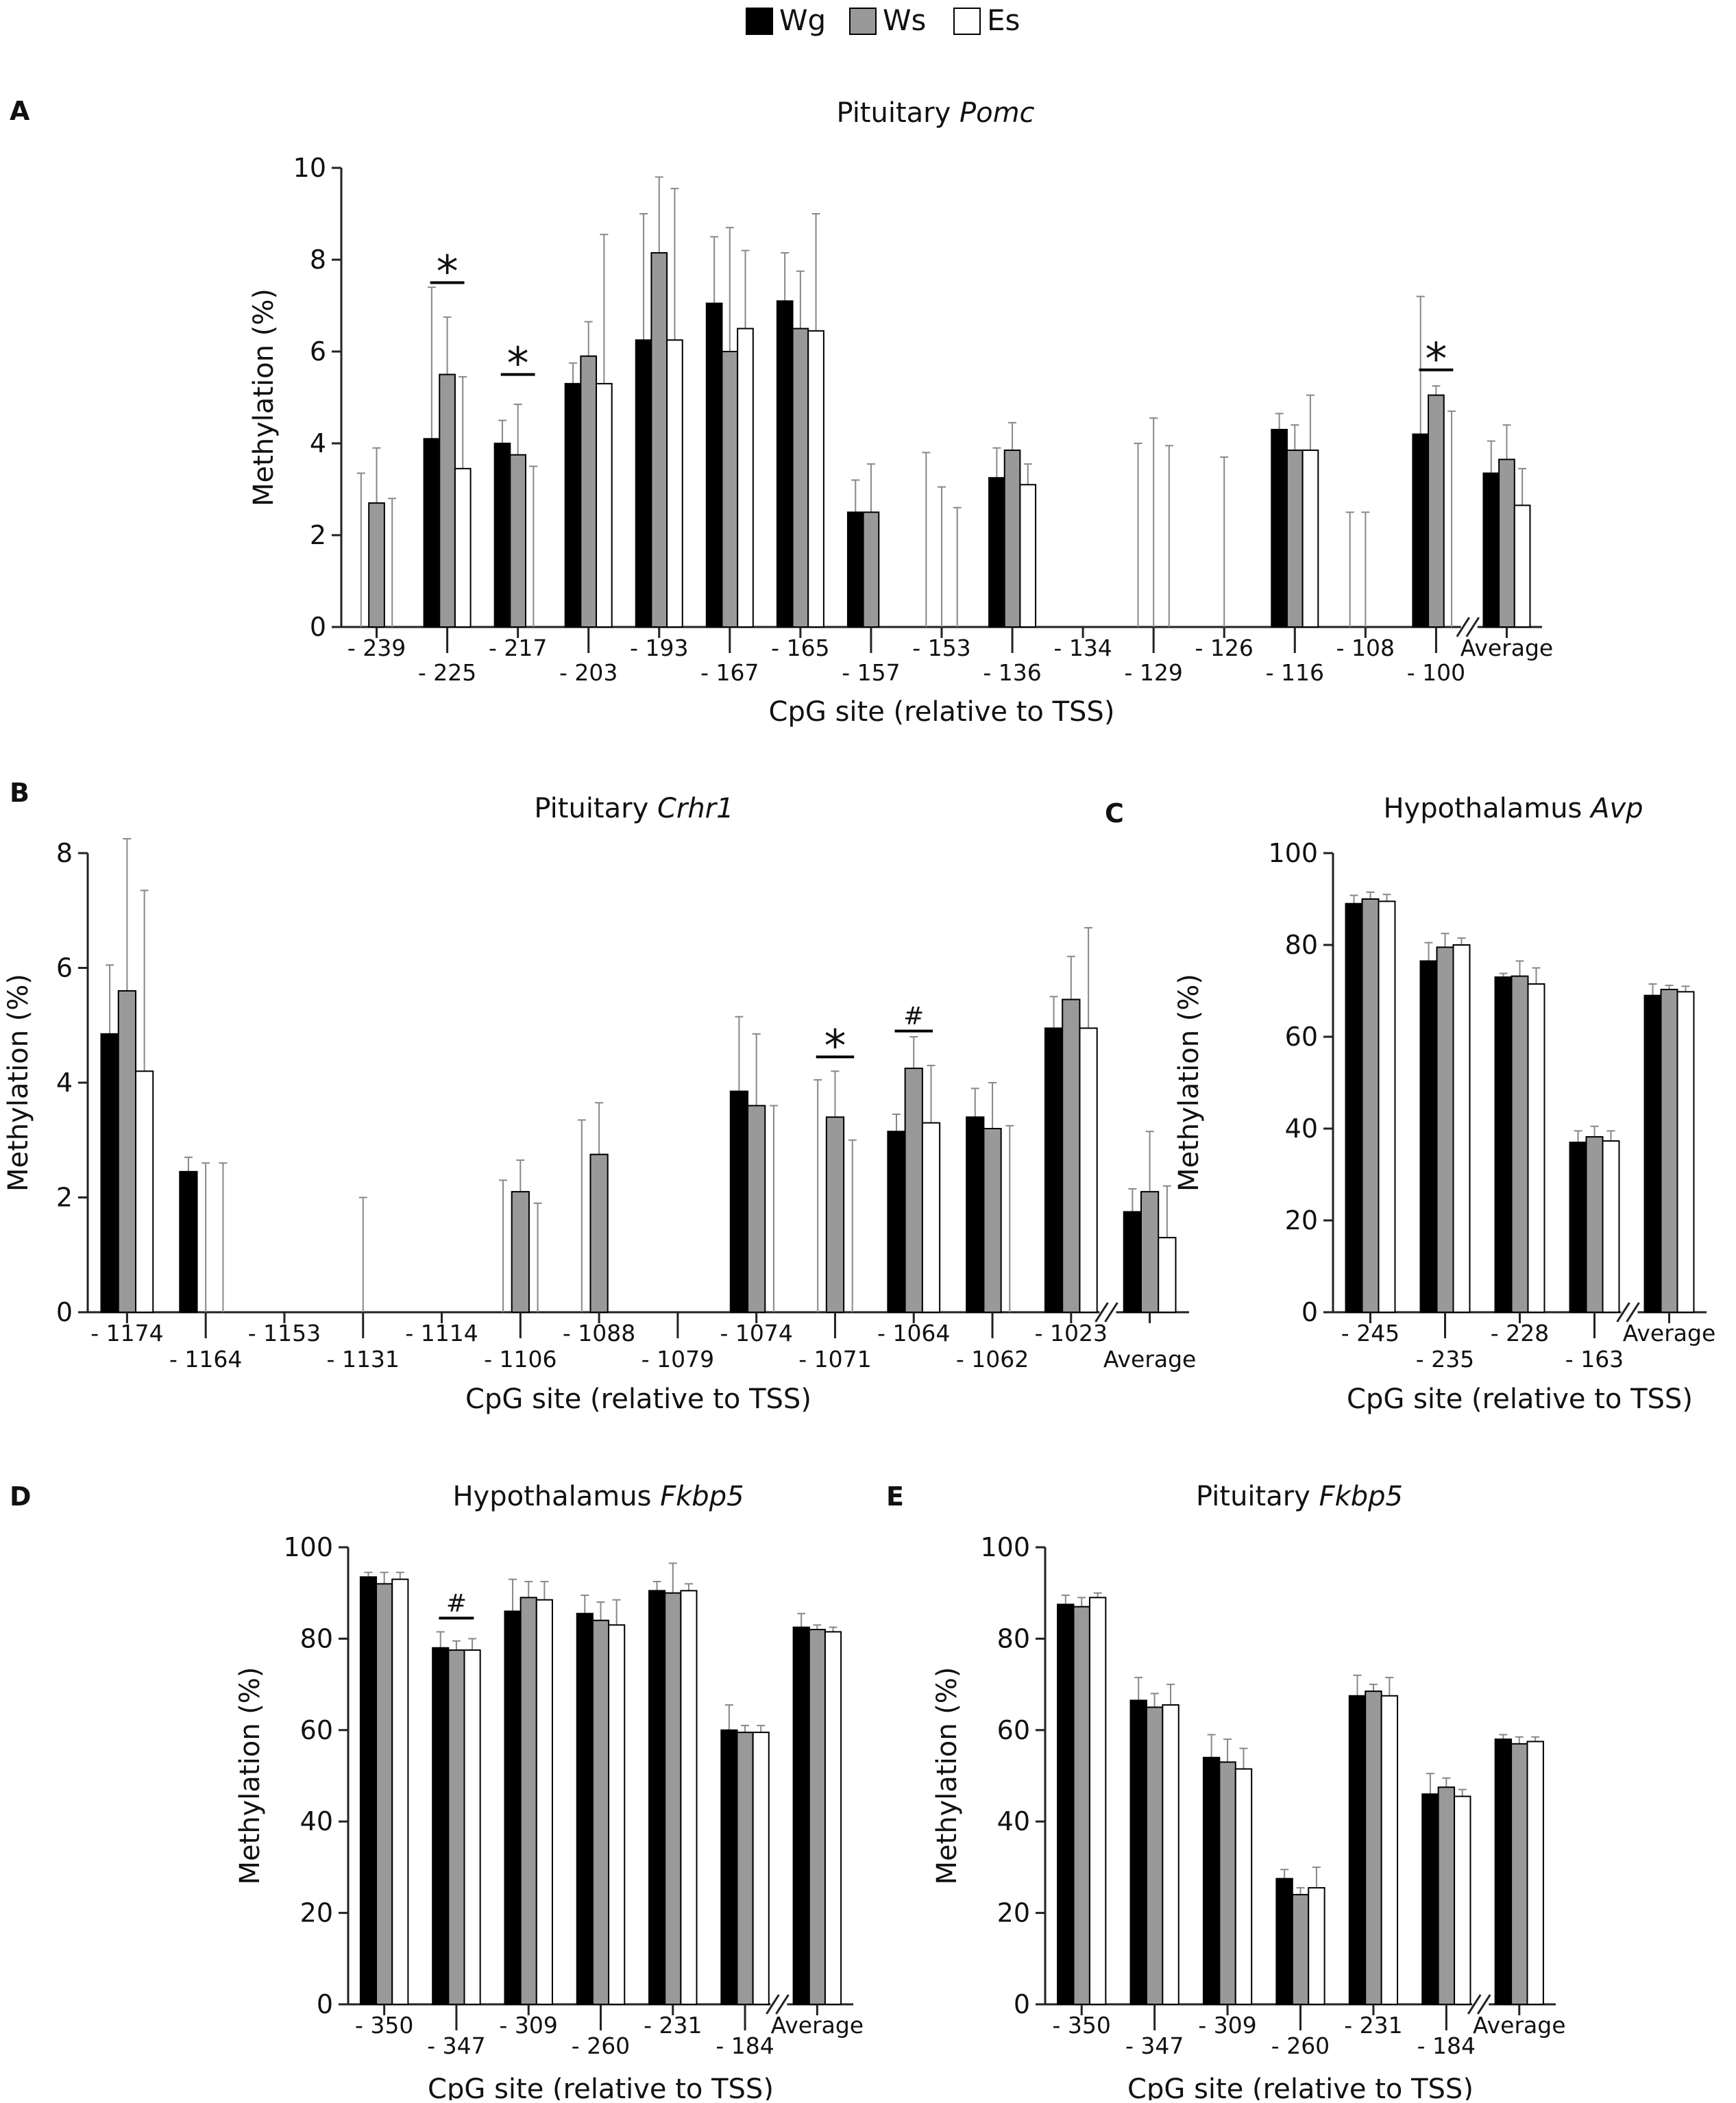  I want to click on panel-letter-d: D, so click(21, 1496).